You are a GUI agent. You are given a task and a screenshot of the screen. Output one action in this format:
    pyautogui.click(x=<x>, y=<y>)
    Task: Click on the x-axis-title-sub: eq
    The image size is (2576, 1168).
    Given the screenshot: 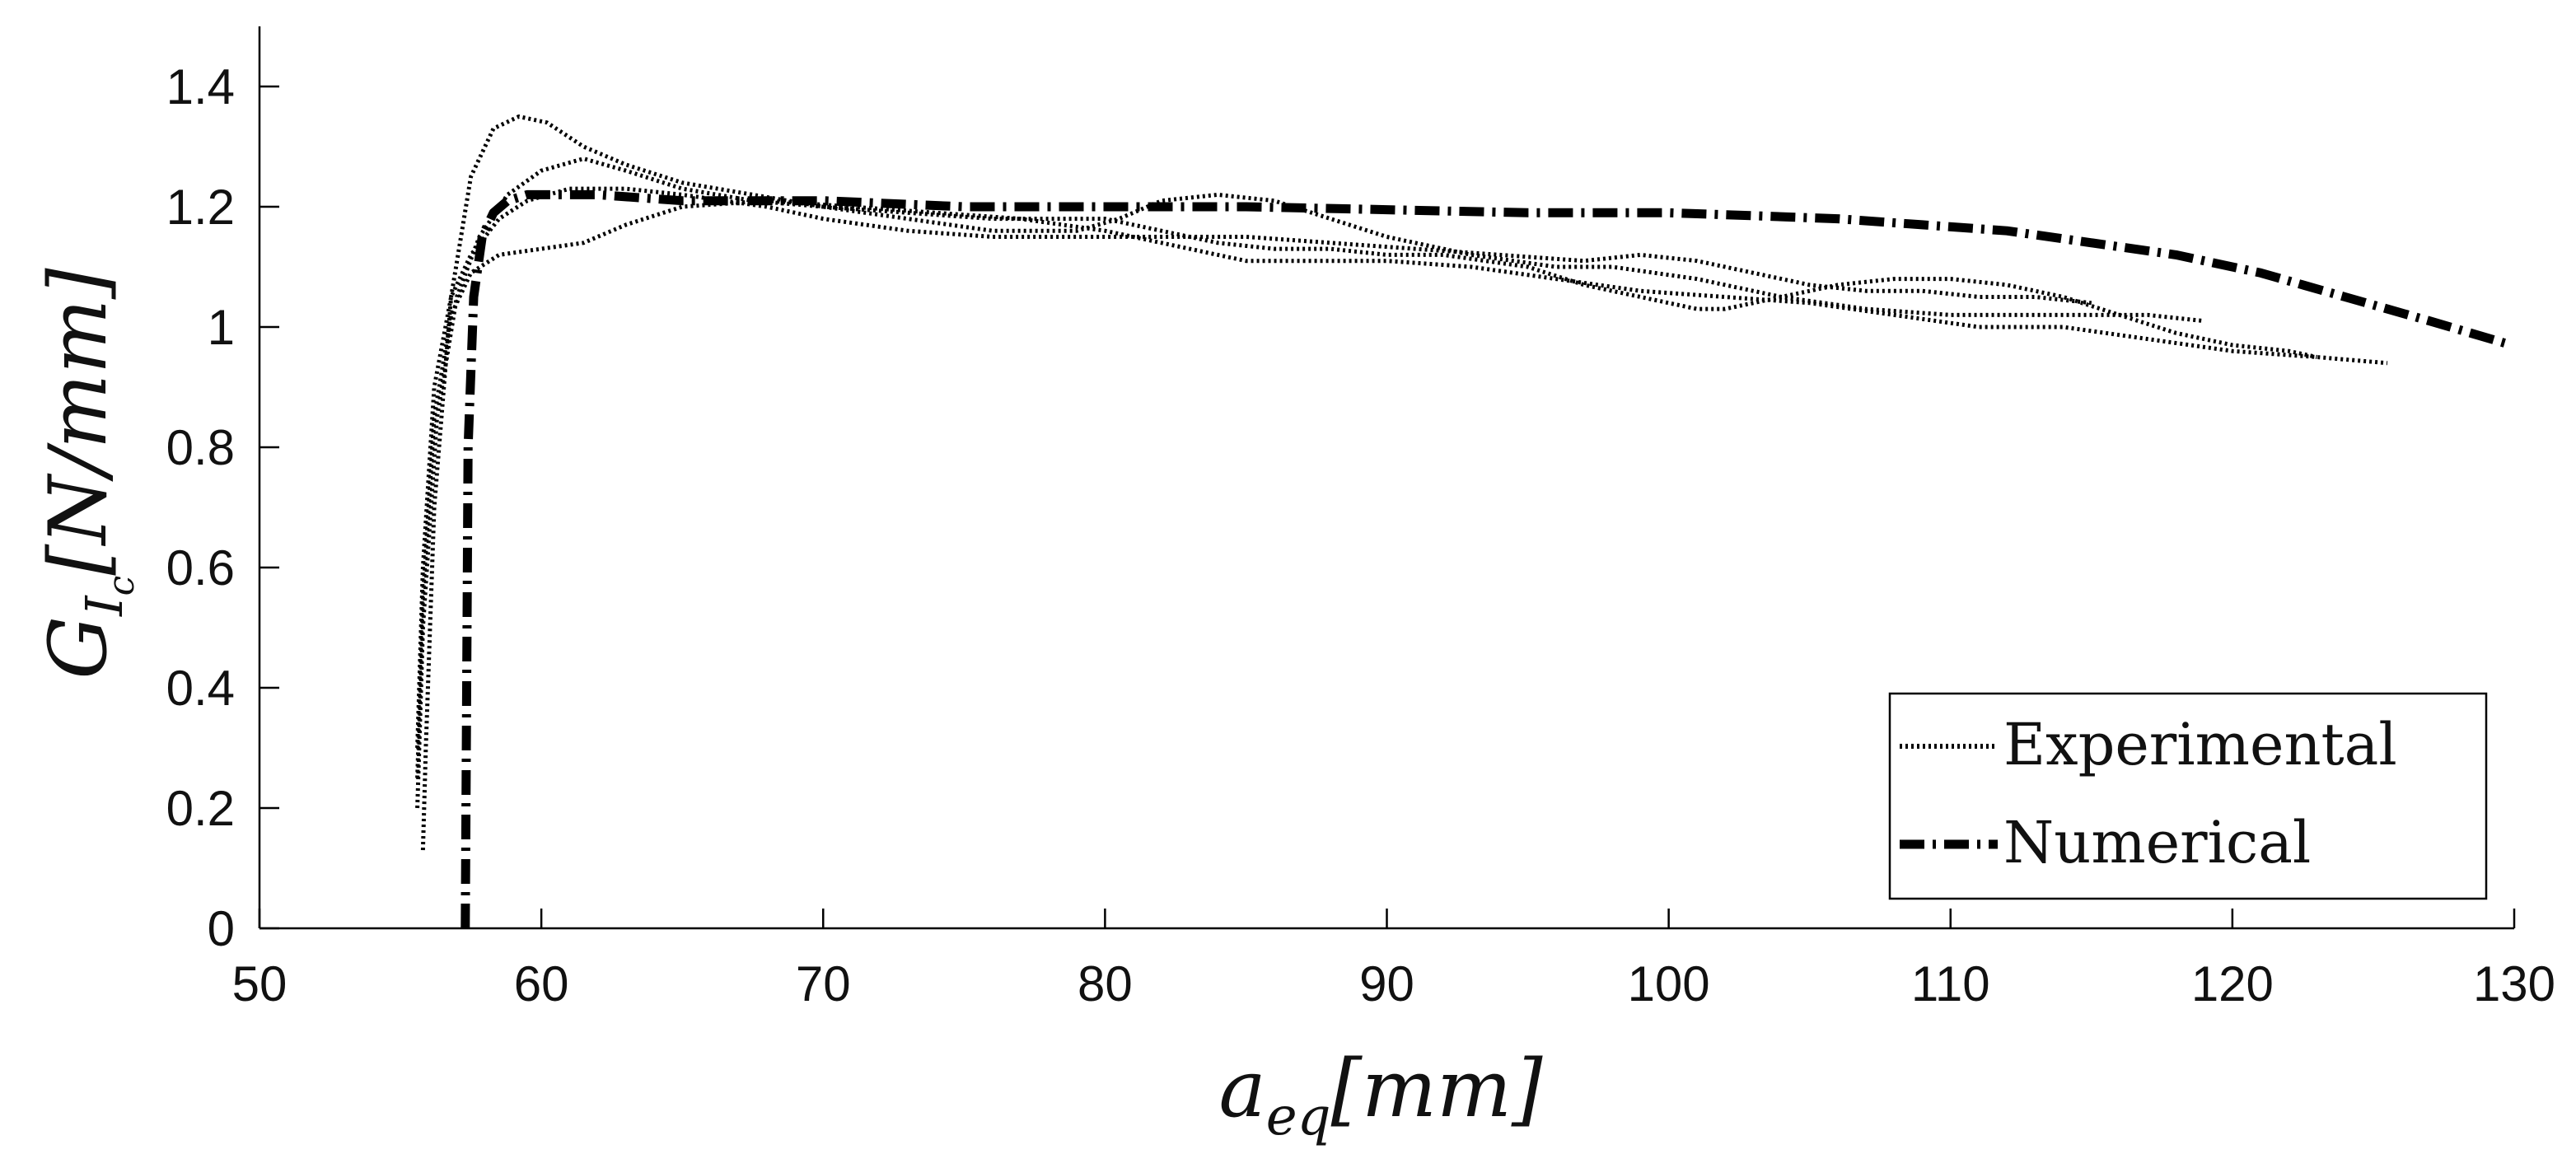 What is the action you would take?
    pyautogui.click(x=1298, y=1116)
    